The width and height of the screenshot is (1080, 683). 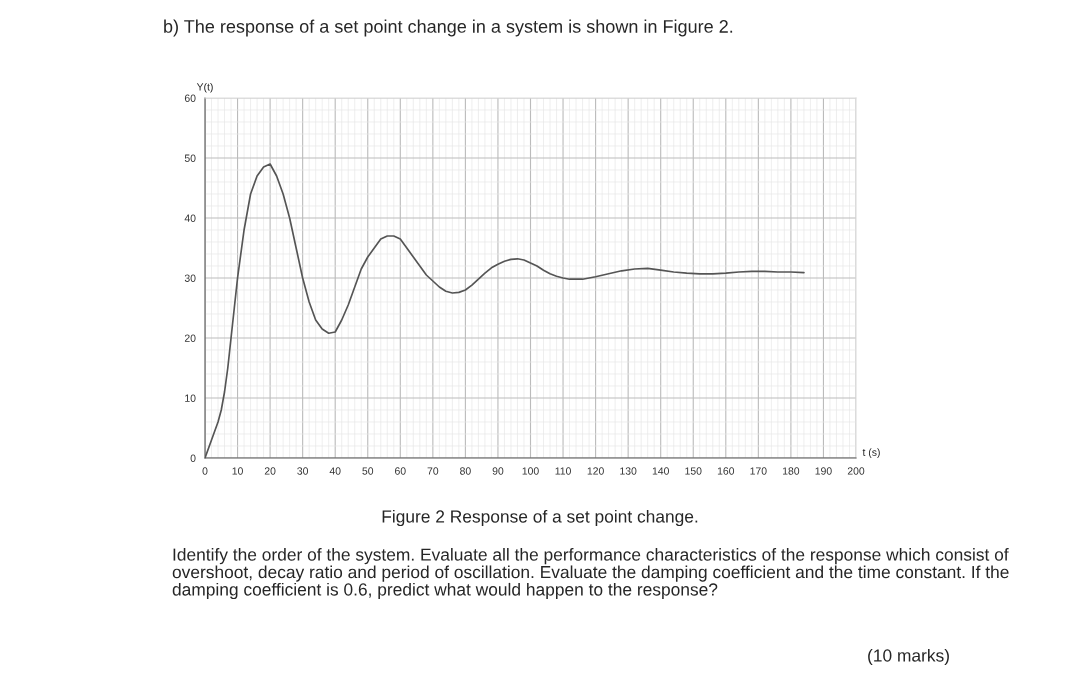 What do you see at coordinates (190, 158) in the screenshot?
I see `y-tick-label: 50` at bounding box center [190, 158].